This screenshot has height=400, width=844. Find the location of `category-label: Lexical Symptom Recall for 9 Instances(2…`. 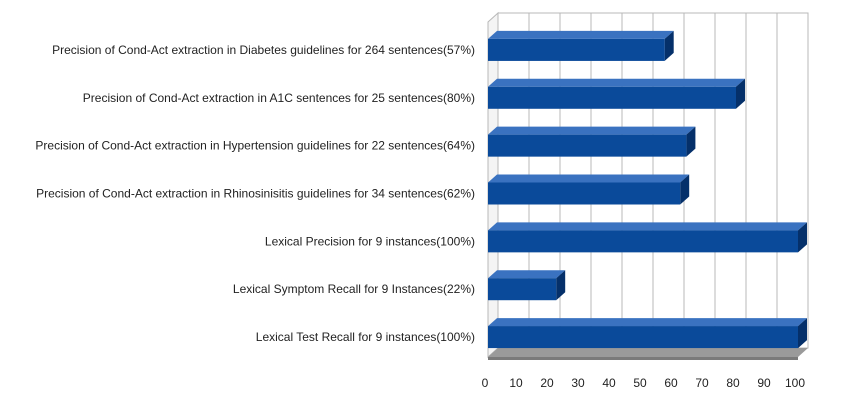

category-label: Lexical Symptom Recall for 9 Instances(2… is located at coordinates (354, 289).